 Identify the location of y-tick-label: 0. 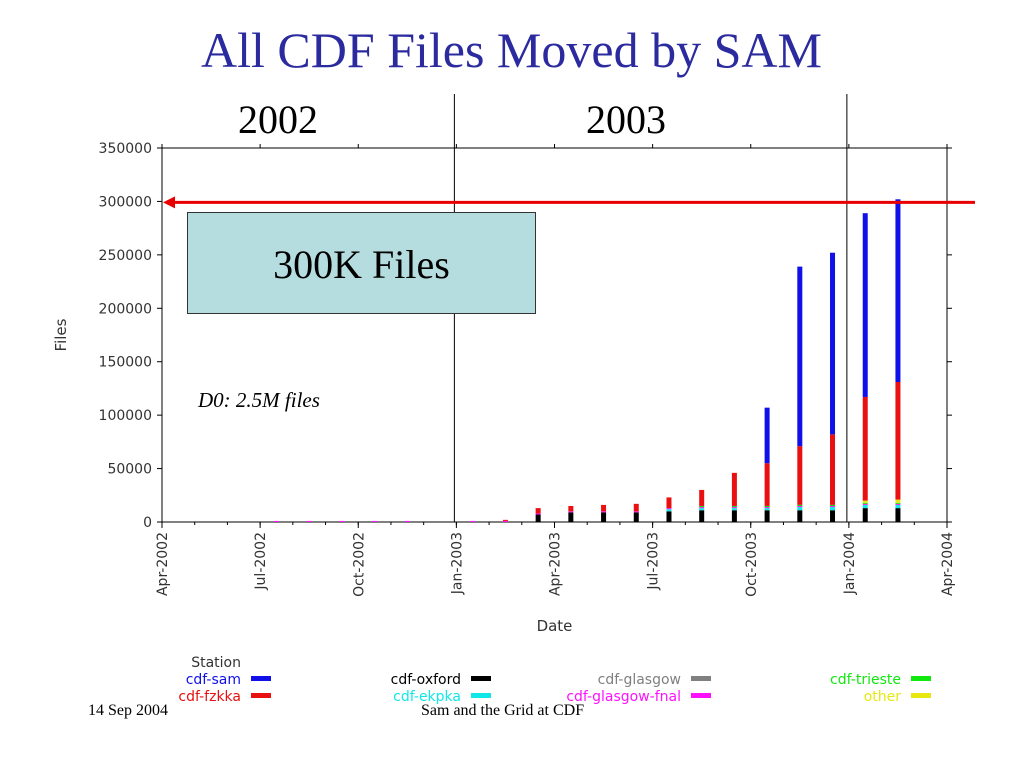
(147, 523).